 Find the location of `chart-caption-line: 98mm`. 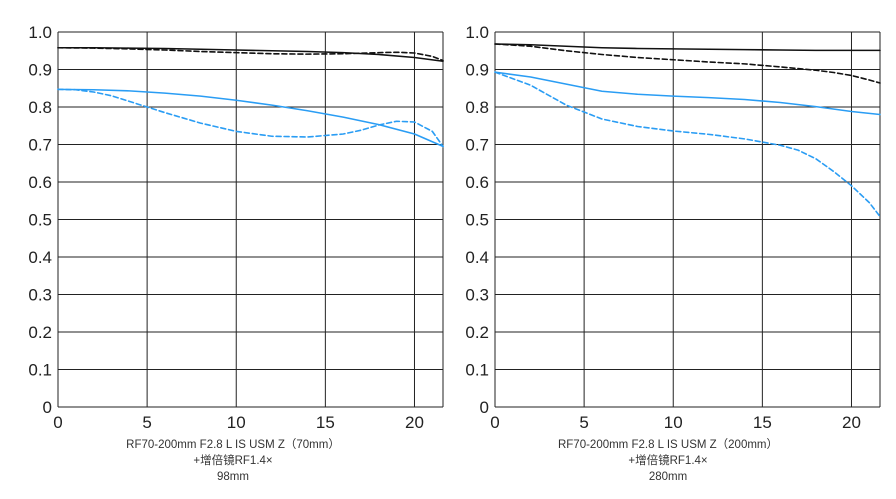

chart-caption-line: 98mm is located at coordinates (233, 477).